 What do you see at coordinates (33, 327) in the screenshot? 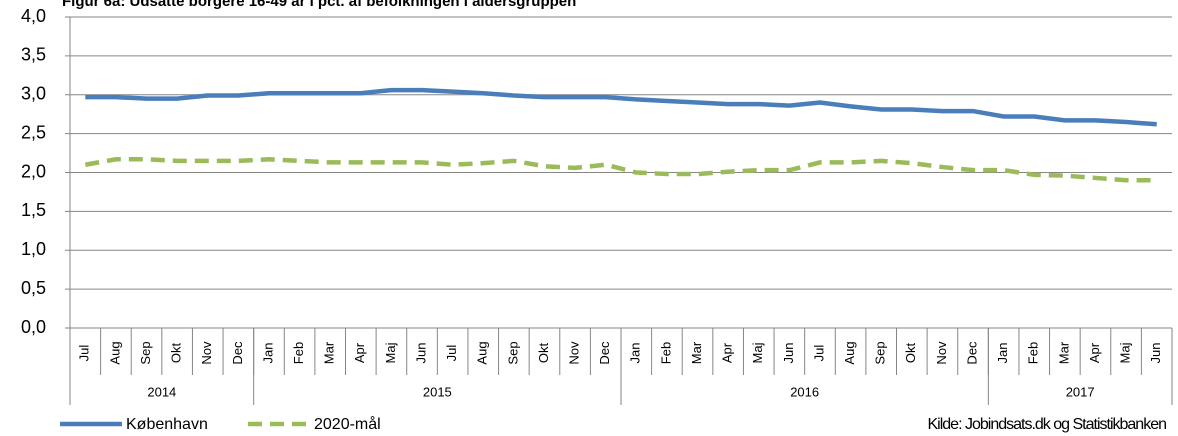
I see `y-tick-label: 0,0` at bounding box center [33, 327].